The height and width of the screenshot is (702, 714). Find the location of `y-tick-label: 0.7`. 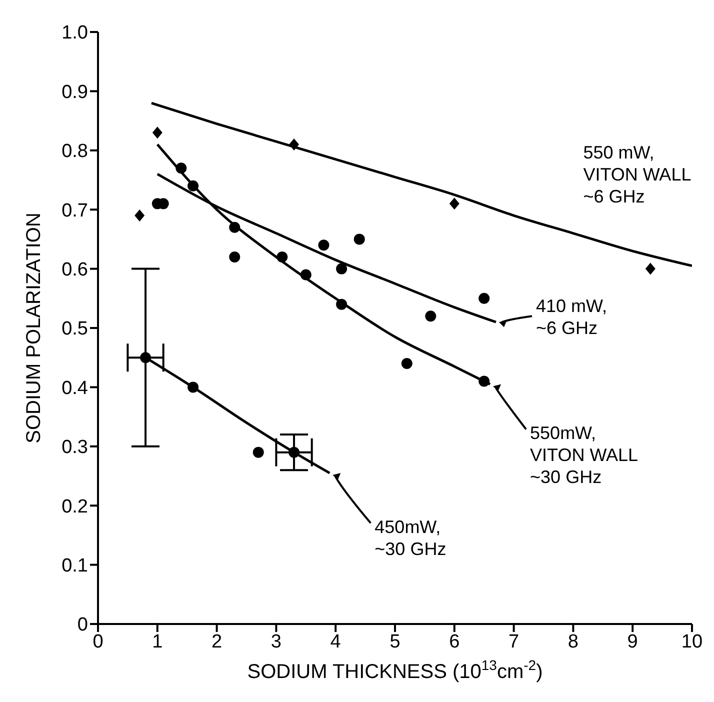

y-tick-label: 0.7 is located at coordinates (75, 211).